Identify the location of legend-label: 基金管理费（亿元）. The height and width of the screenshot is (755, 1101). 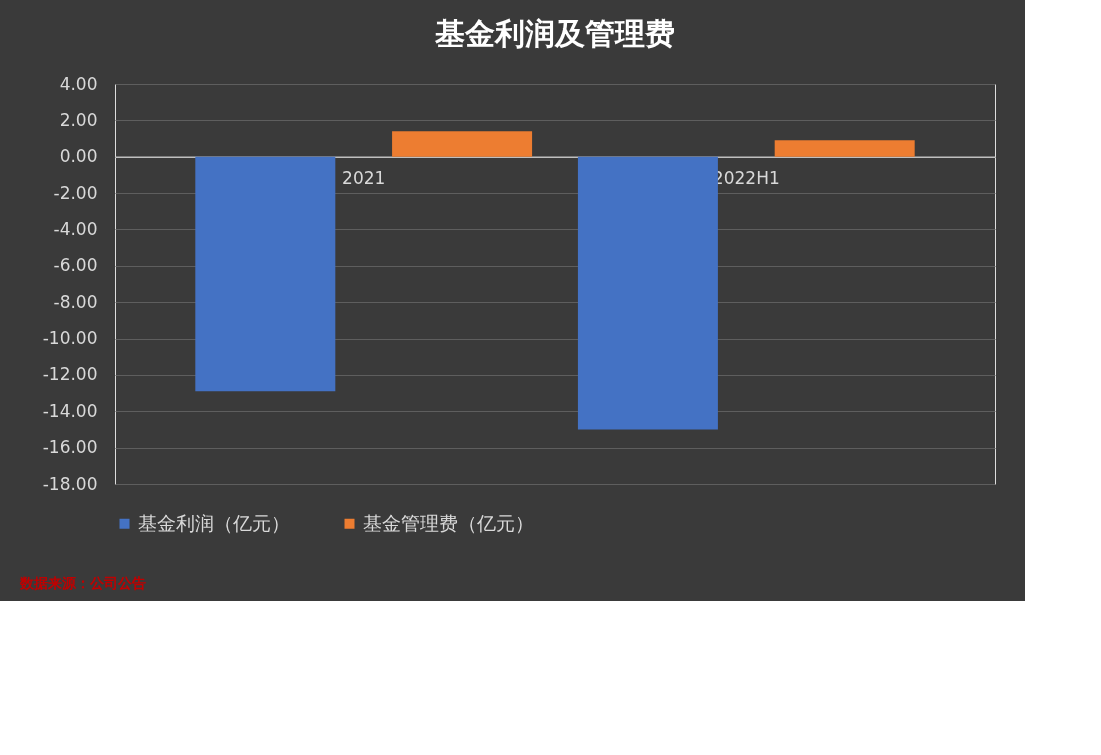
(448, 522).